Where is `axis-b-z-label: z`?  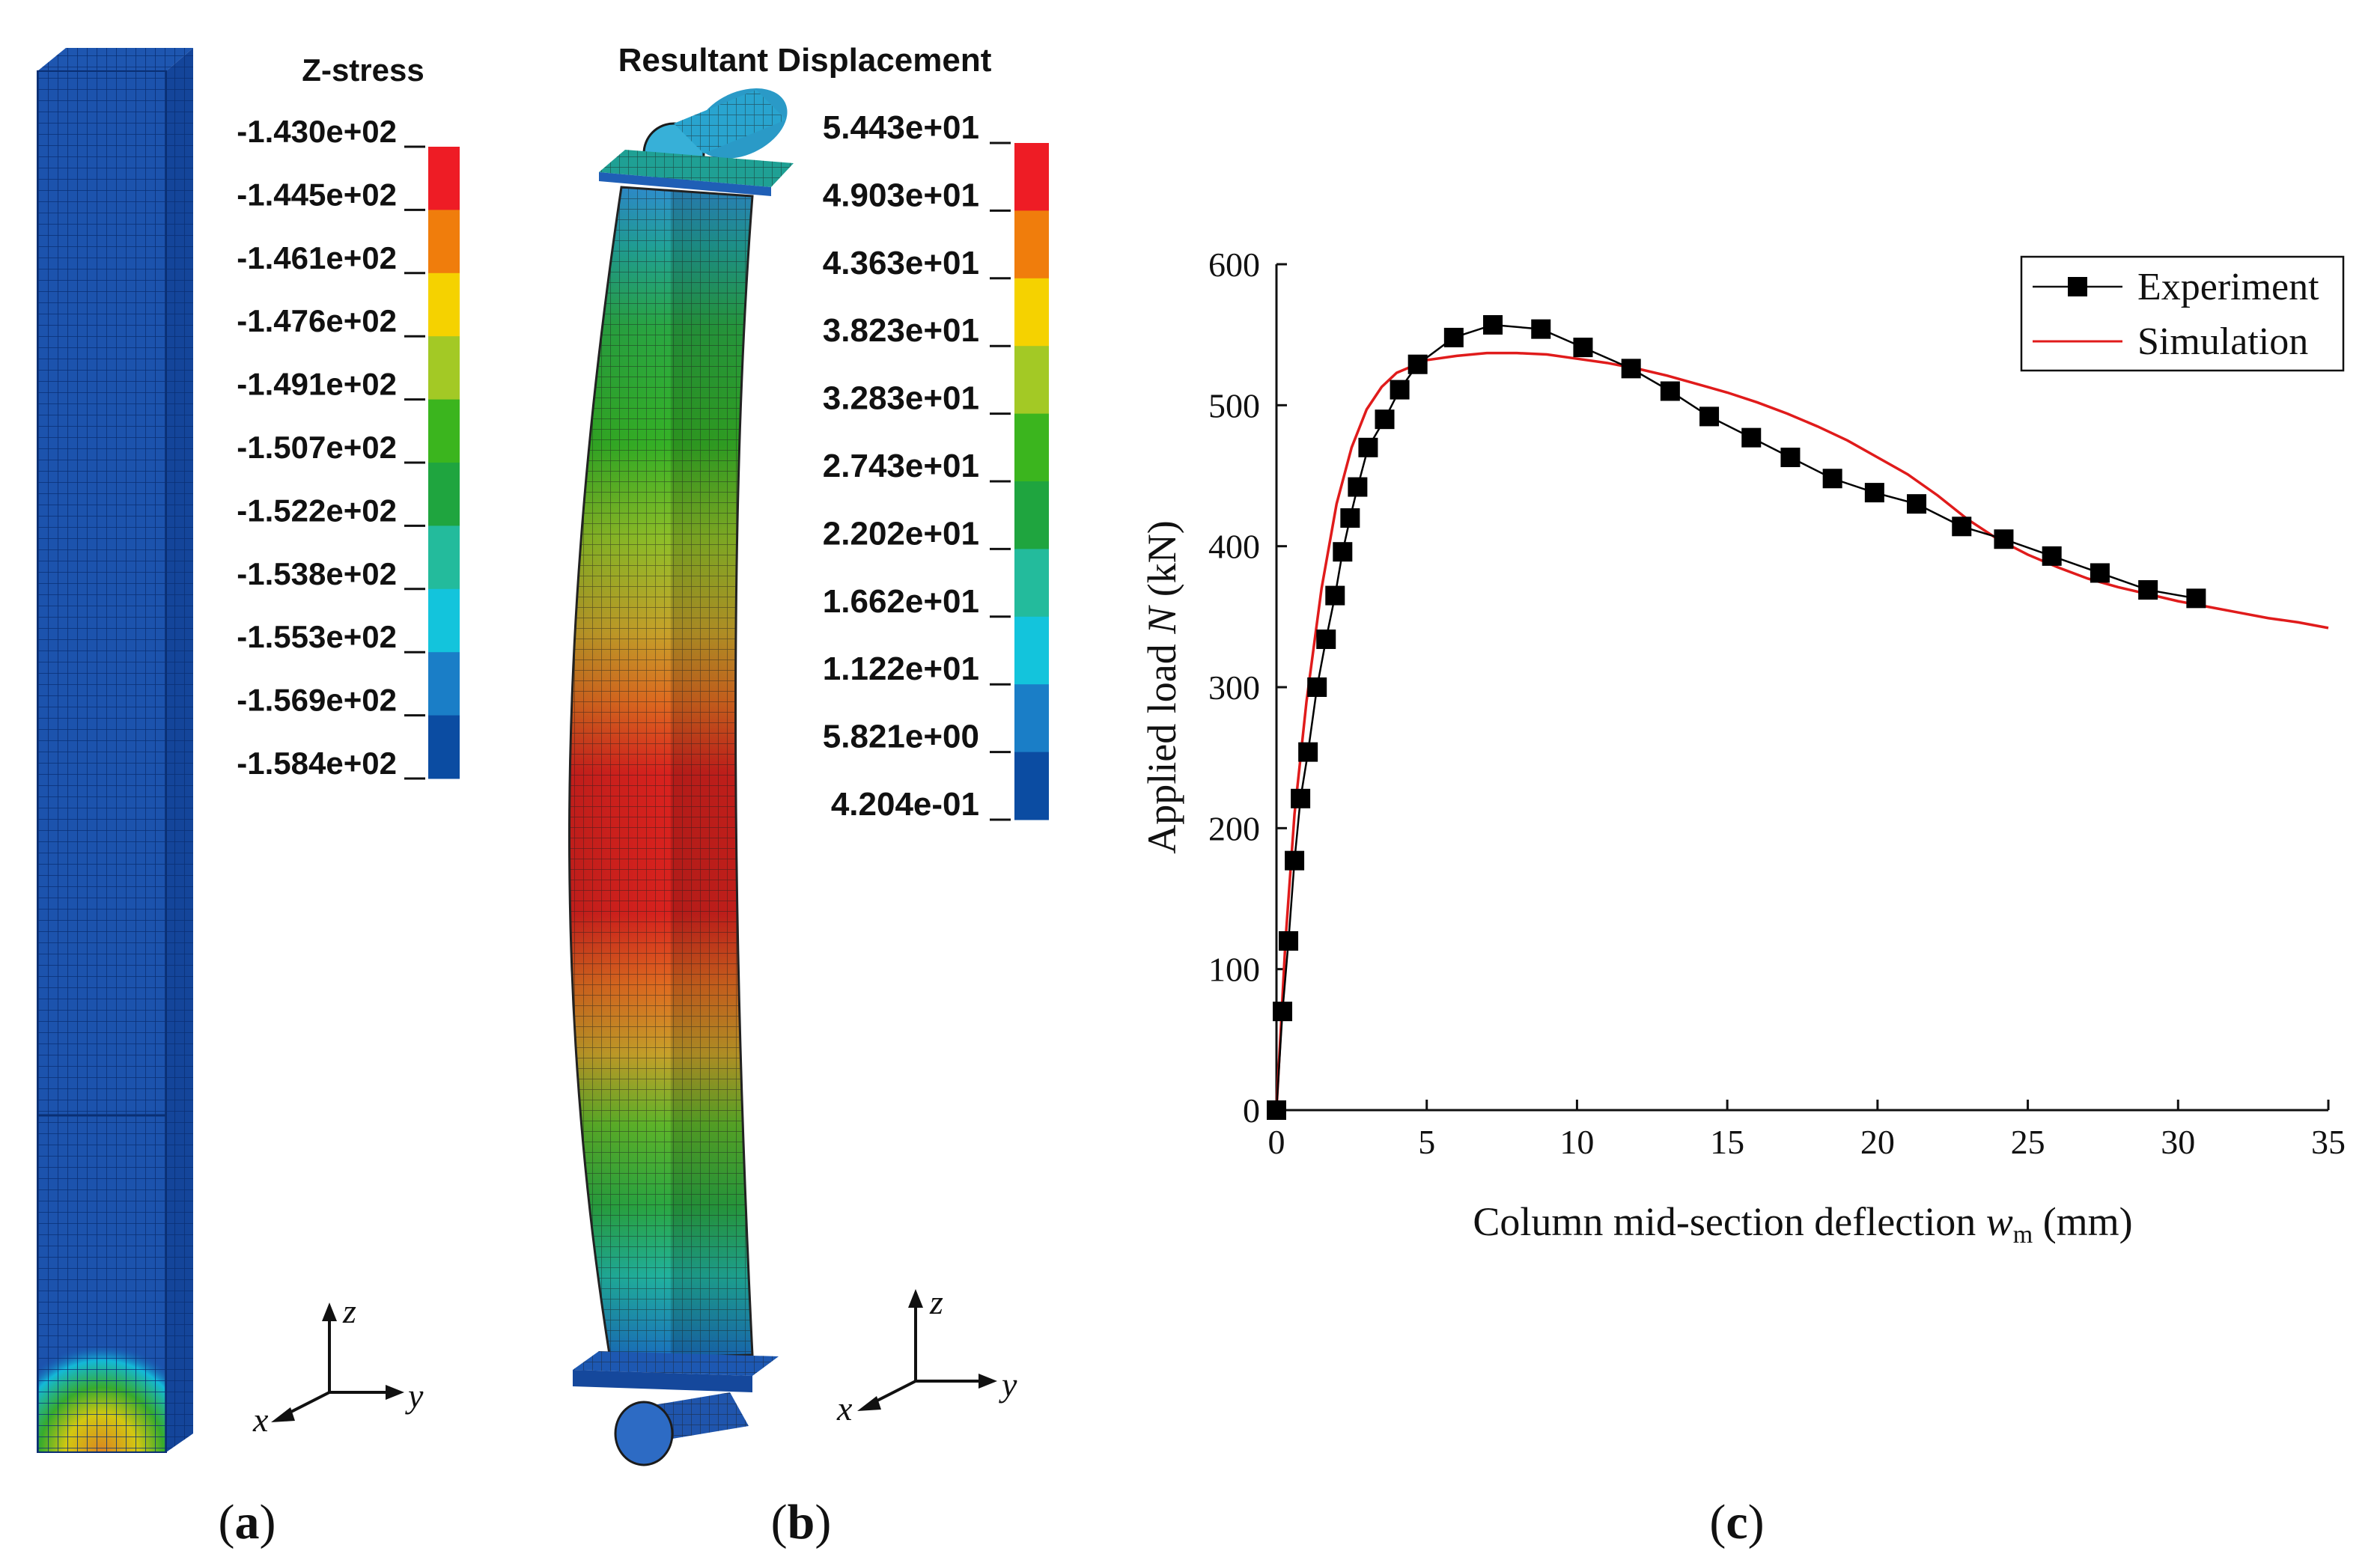 axis-b-z-label: z is located at coordinates (936, 1302).